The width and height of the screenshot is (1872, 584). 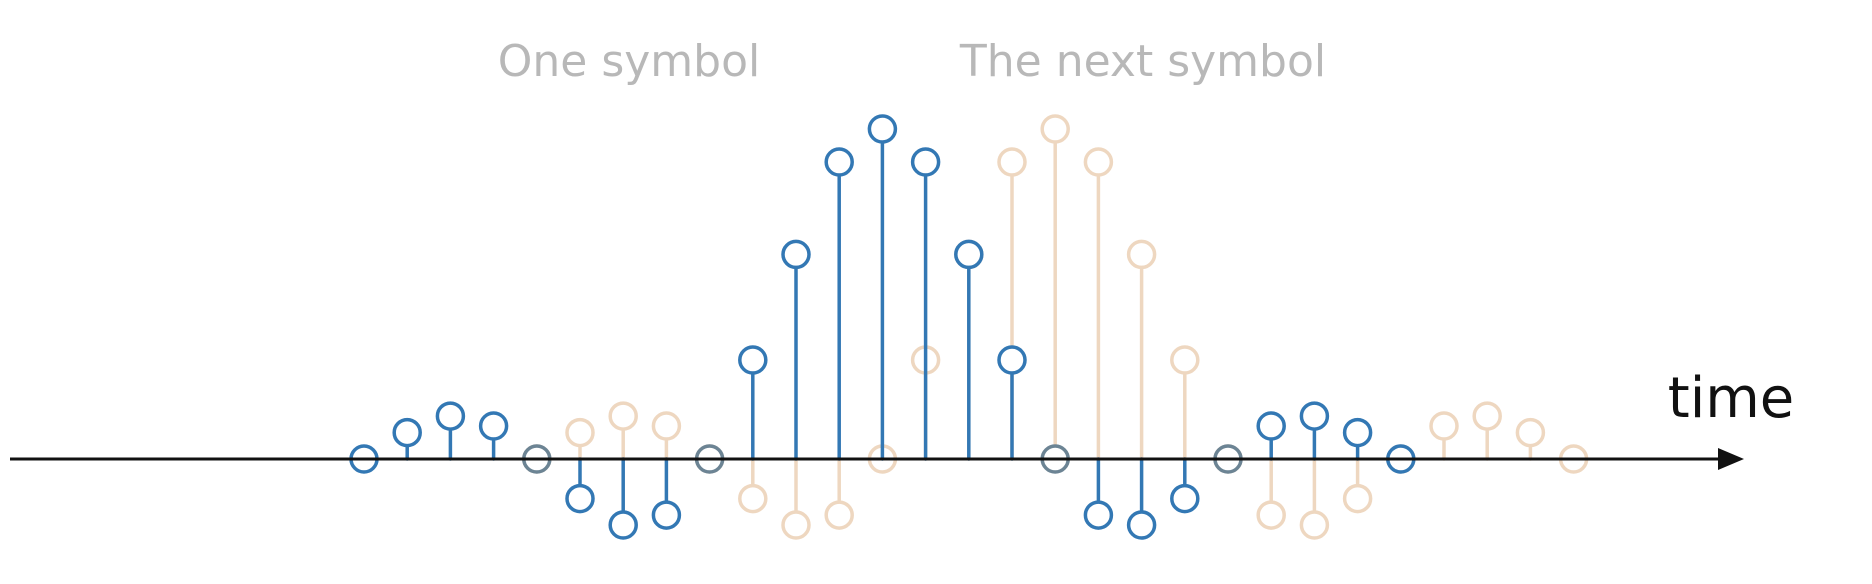 I want to click on time-axis-arrowhead, so click(x=1731, y=459).